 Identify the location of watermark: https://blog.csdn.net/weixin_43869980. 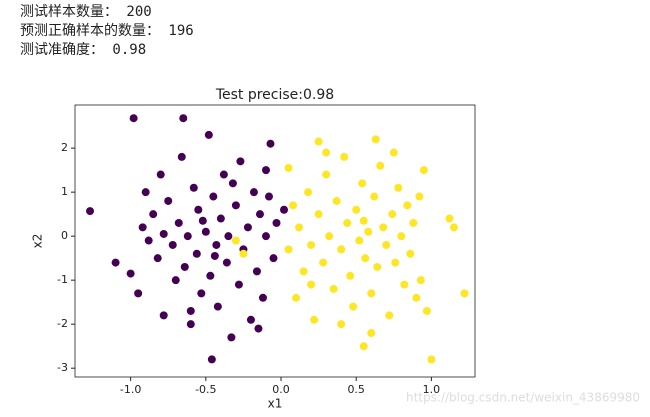
(523, 398).